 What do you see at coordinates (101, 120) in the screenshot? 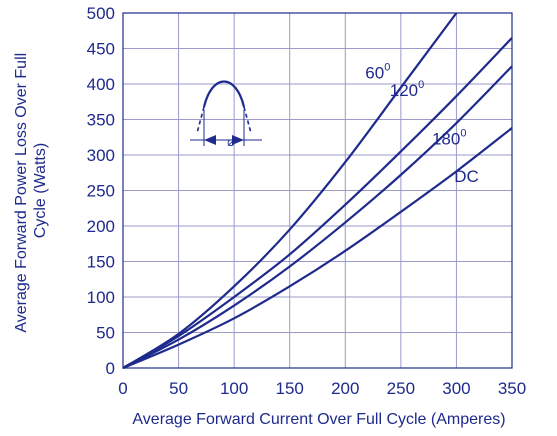
I see `y-tick-label: 350` at bounding box center [101, 120].